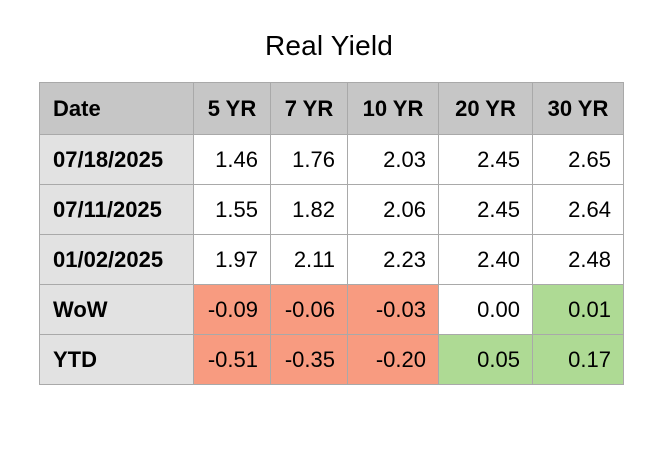  Describe the element at coordinates (578, 108) in the screenshot. I see `column-header-30-yr: 30 YR` at that location.